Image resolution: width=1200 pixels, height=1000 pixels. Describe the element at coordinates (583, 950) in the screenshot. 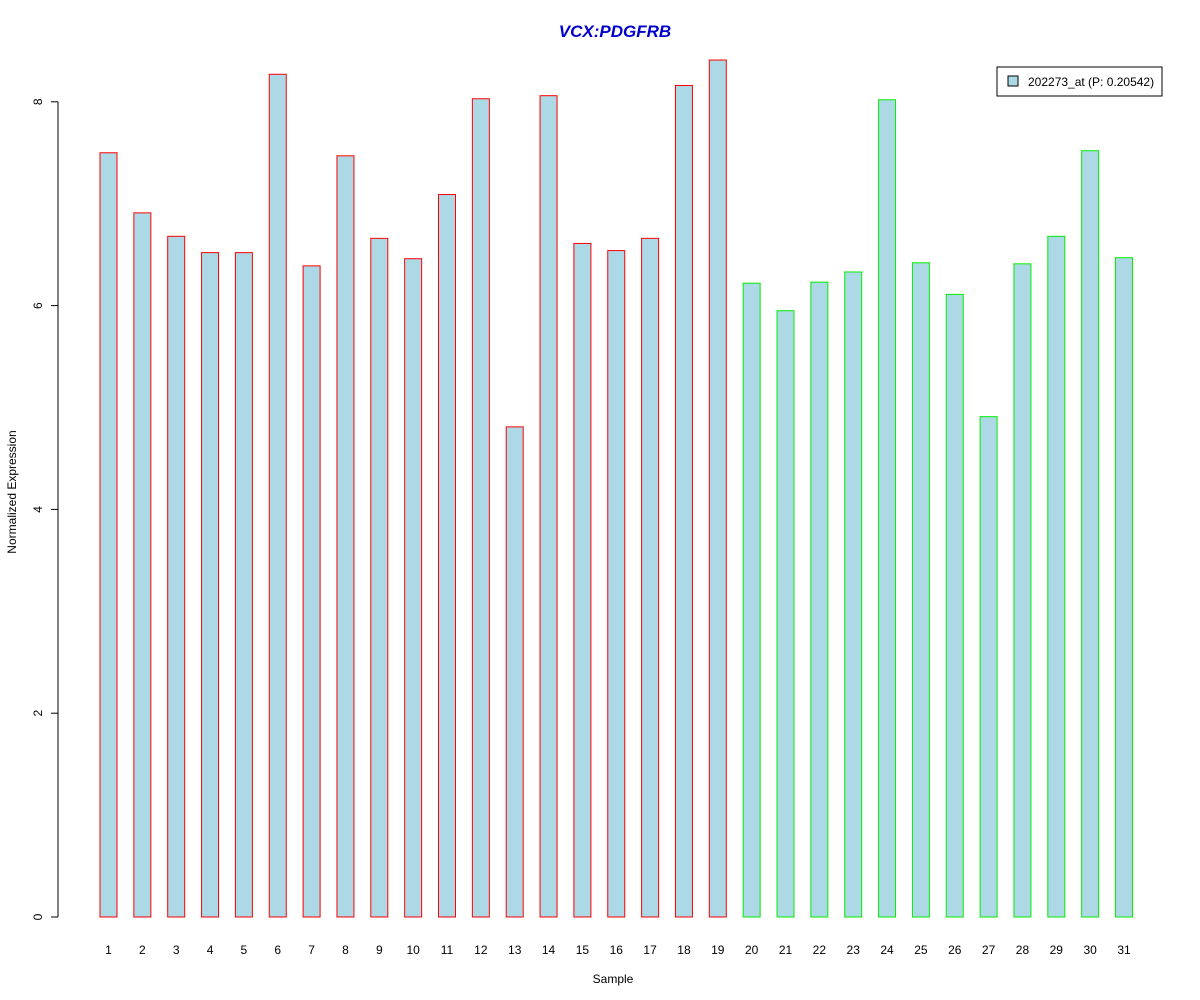

I see `x-tick-label: 15` at that location.